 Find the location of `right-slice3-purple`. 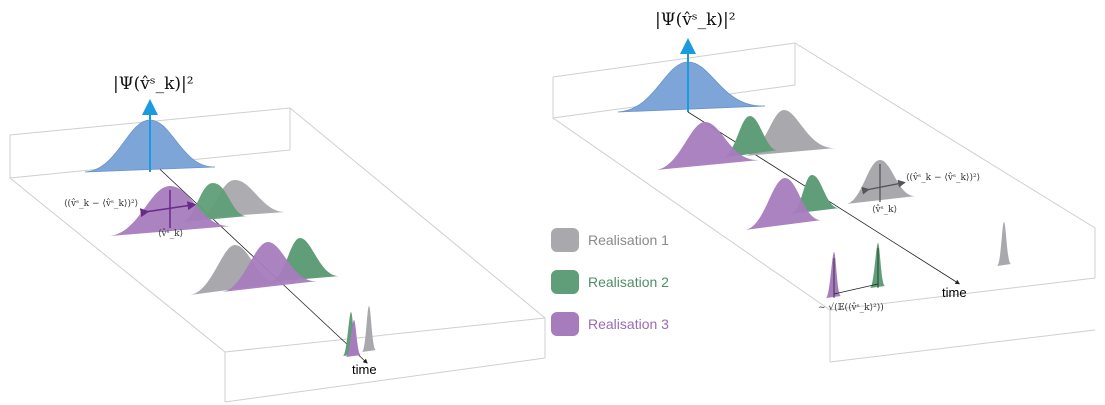

right-slice3-purple is located at coordinates (783, 204).